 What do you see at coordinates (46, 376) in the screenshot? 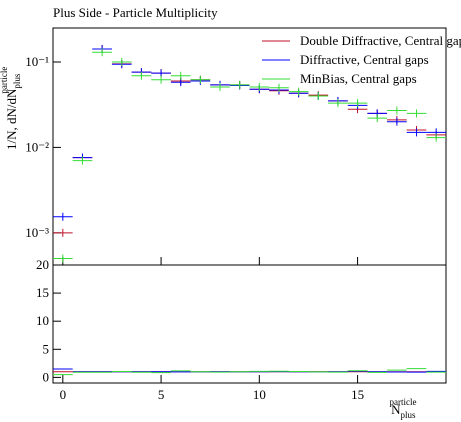
I see `ratio-y-tick-label: 0` at bounding box center [46, 376].